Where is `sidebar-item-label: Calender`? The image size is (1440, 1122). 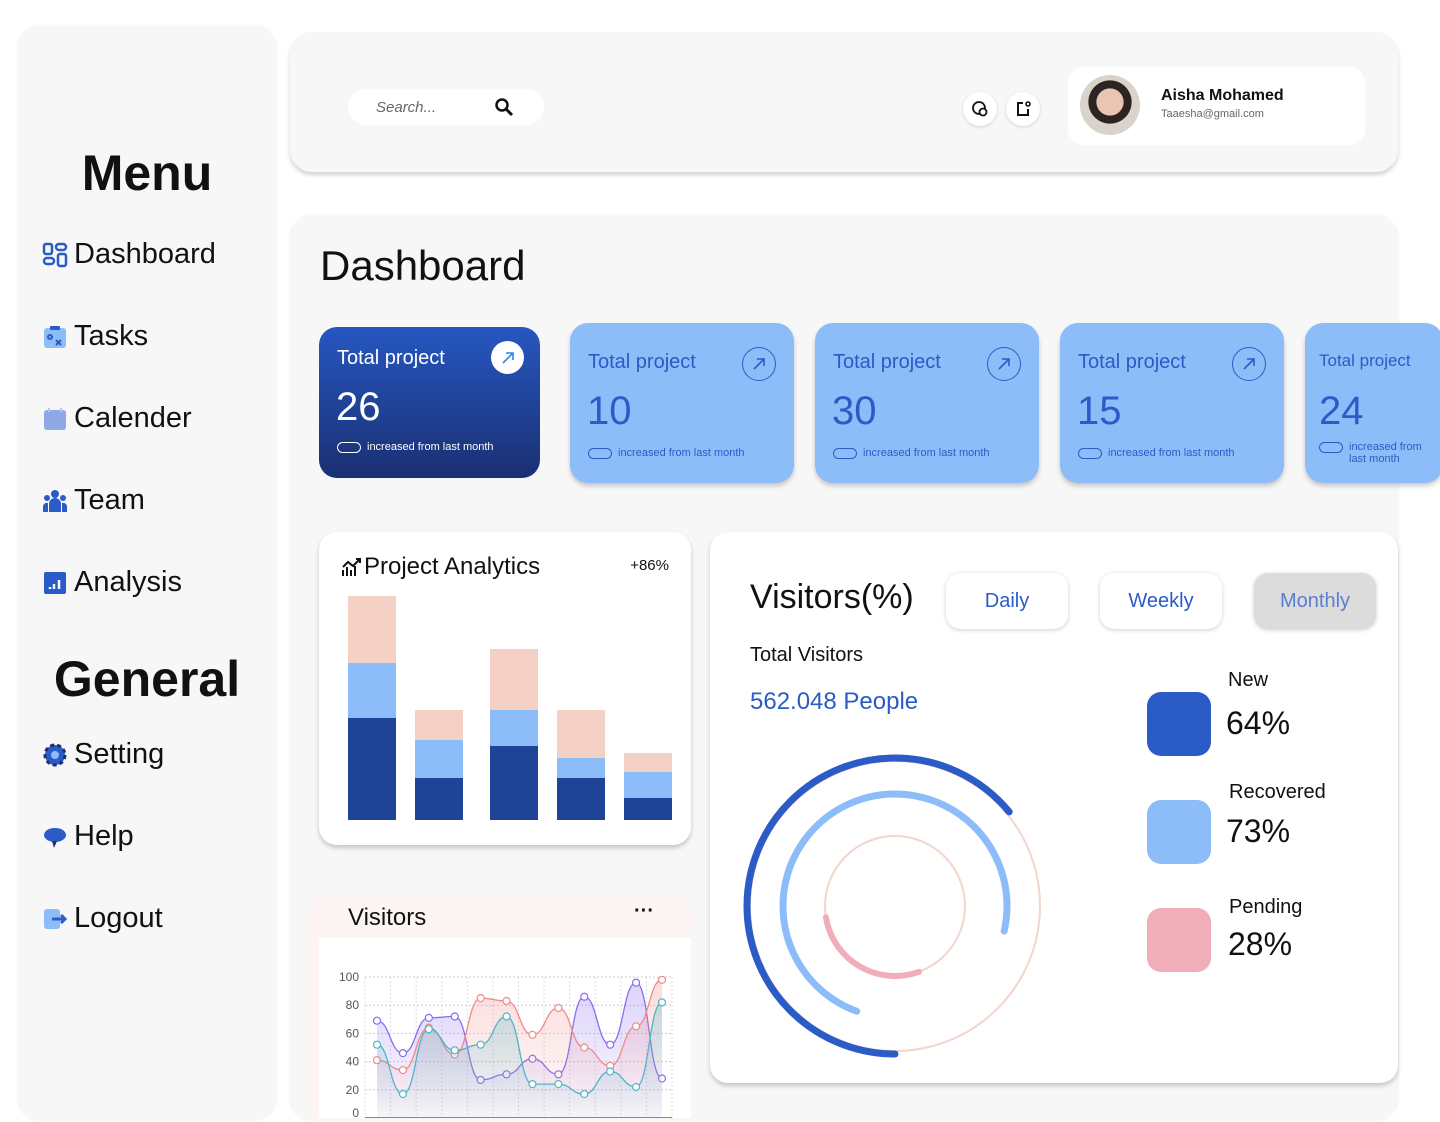
sidebar-item-label: Calender is located at coordinates (133, 418).